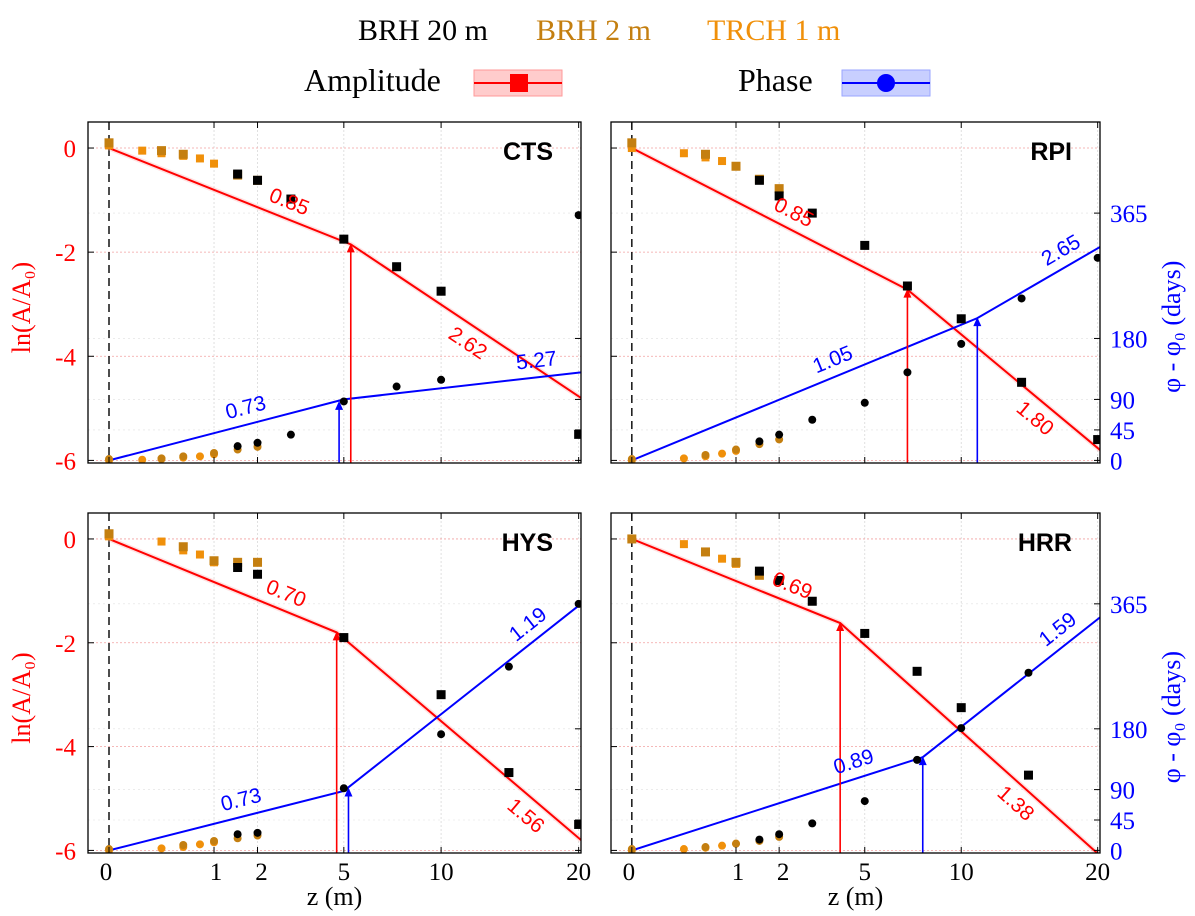 The width and height of the screenshot is (1195, 916). What do you see at coordinates (528, 152) in the screenshot?
I see `panel-title: CTS` at bounding box center [528, 152].